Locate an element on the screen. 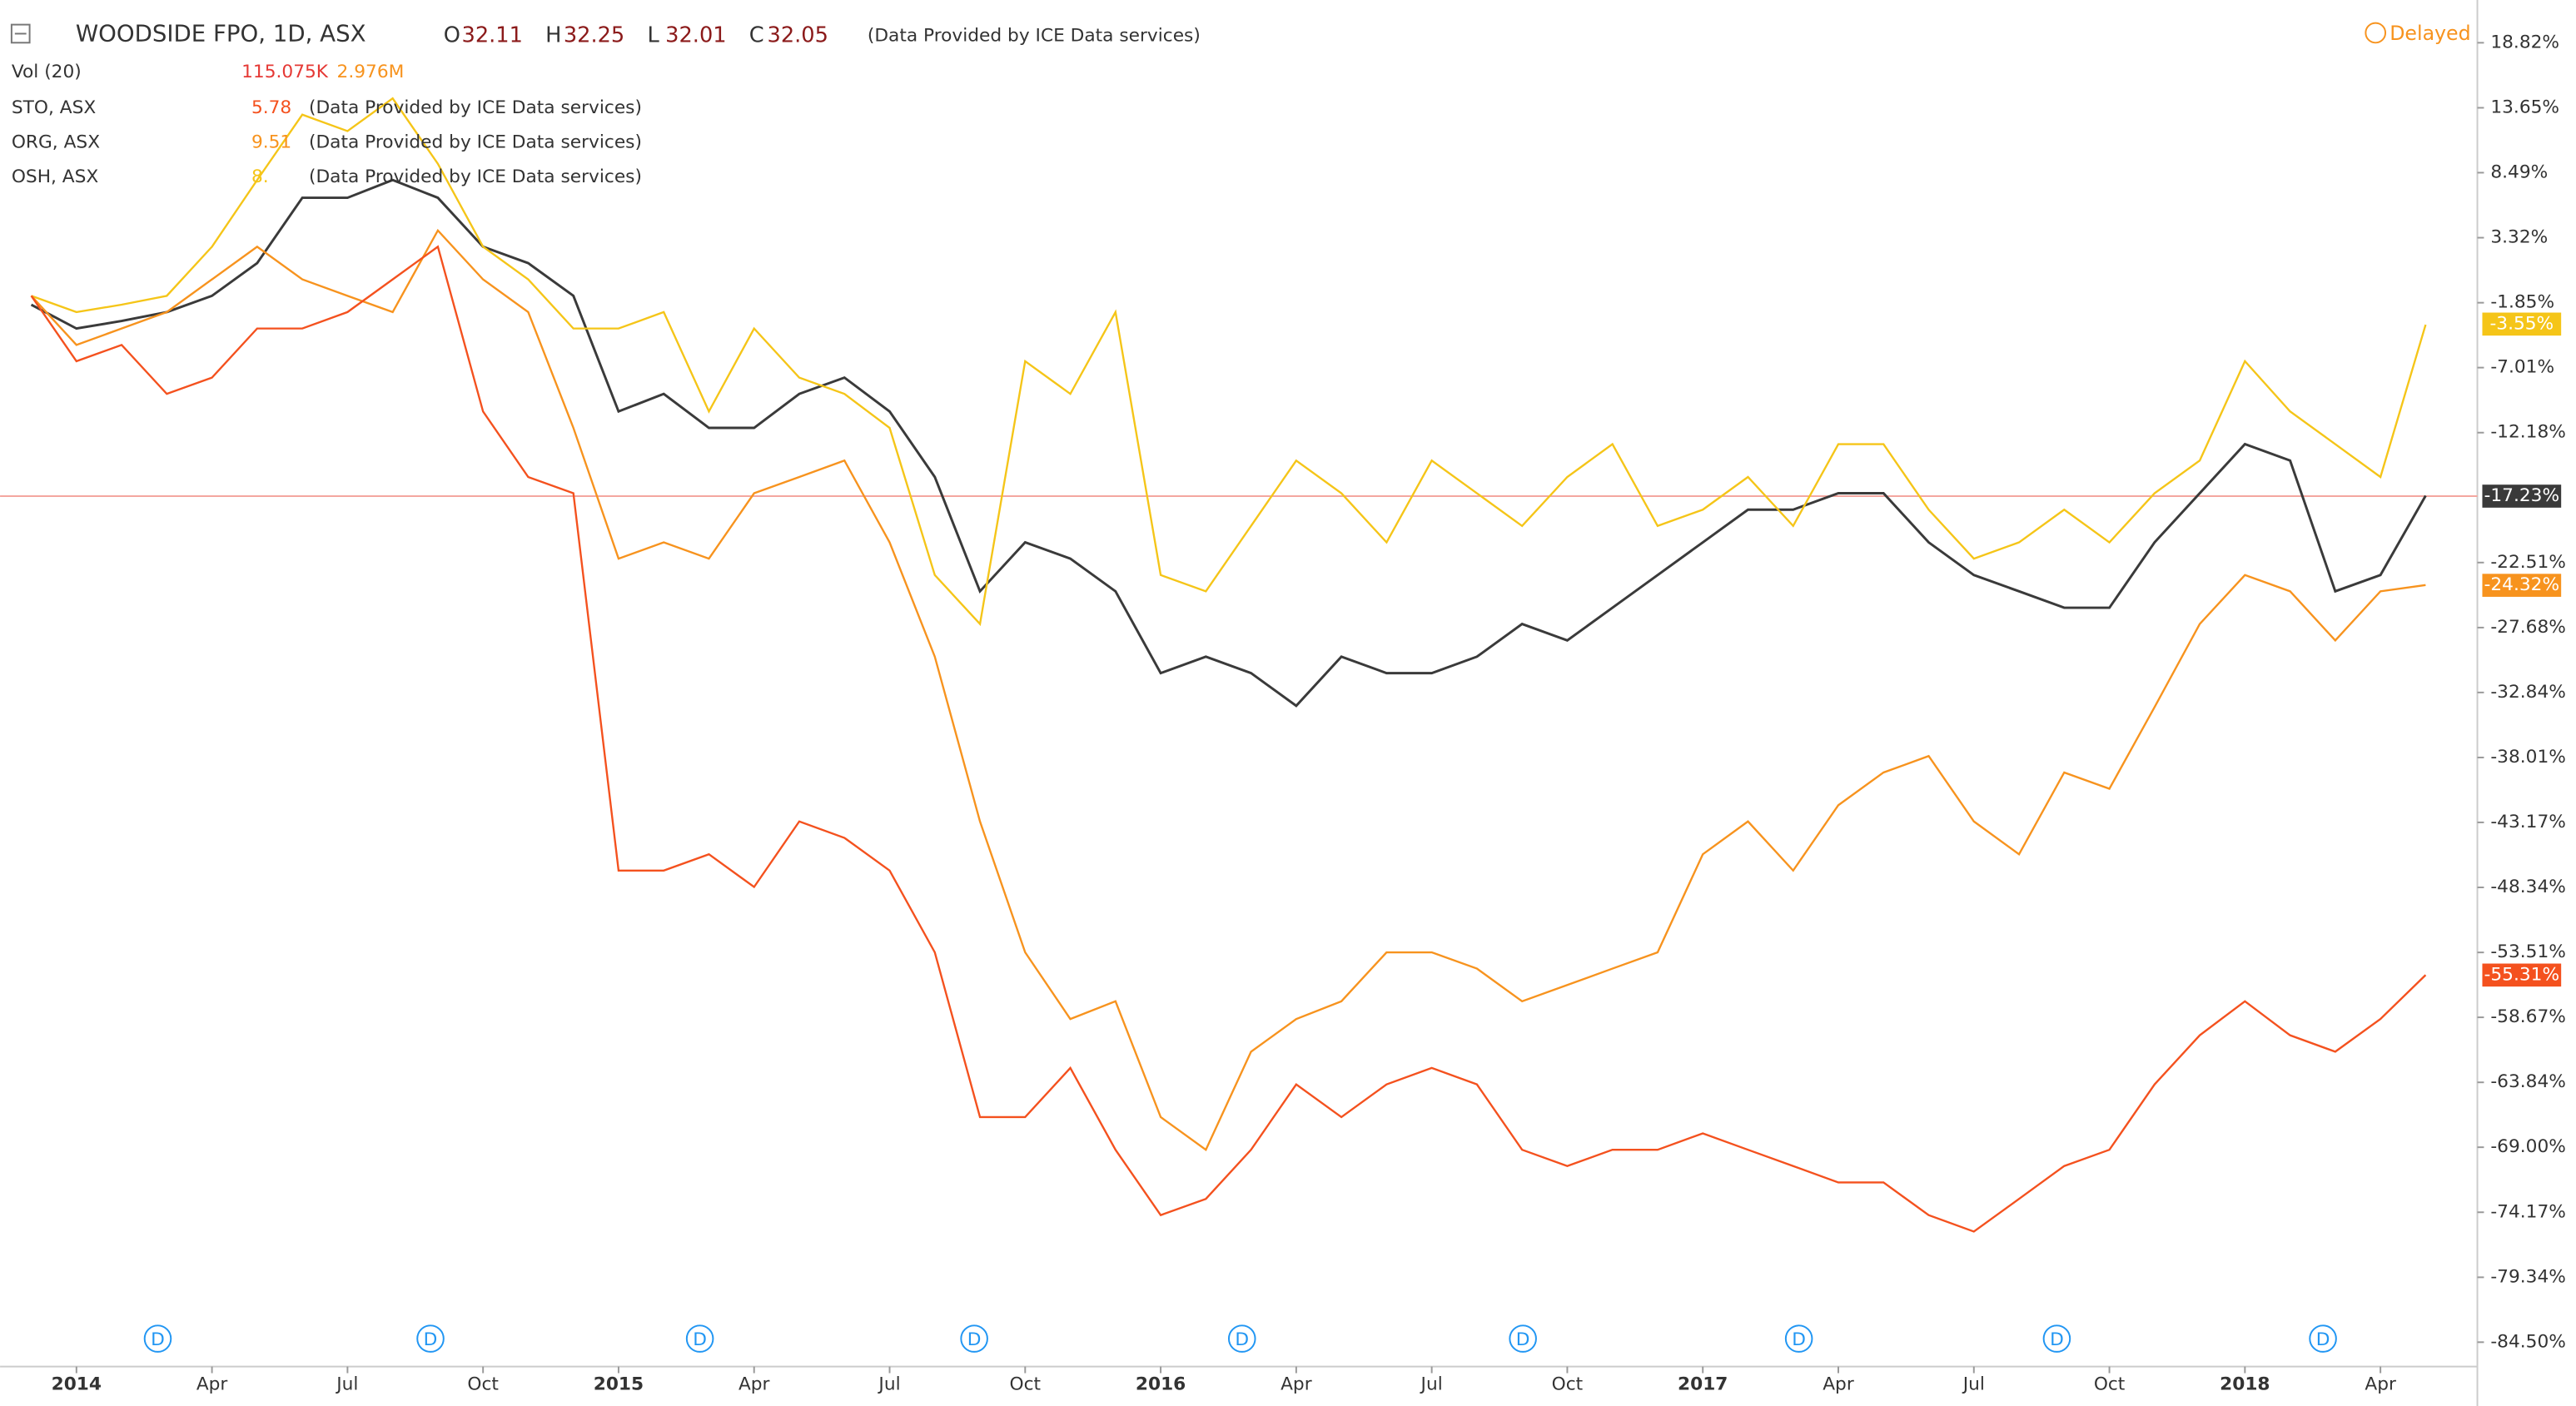 This screenshot has height=1406, width=2576. x-tick-label: 2017 is located at coordinates (1703, 1384).